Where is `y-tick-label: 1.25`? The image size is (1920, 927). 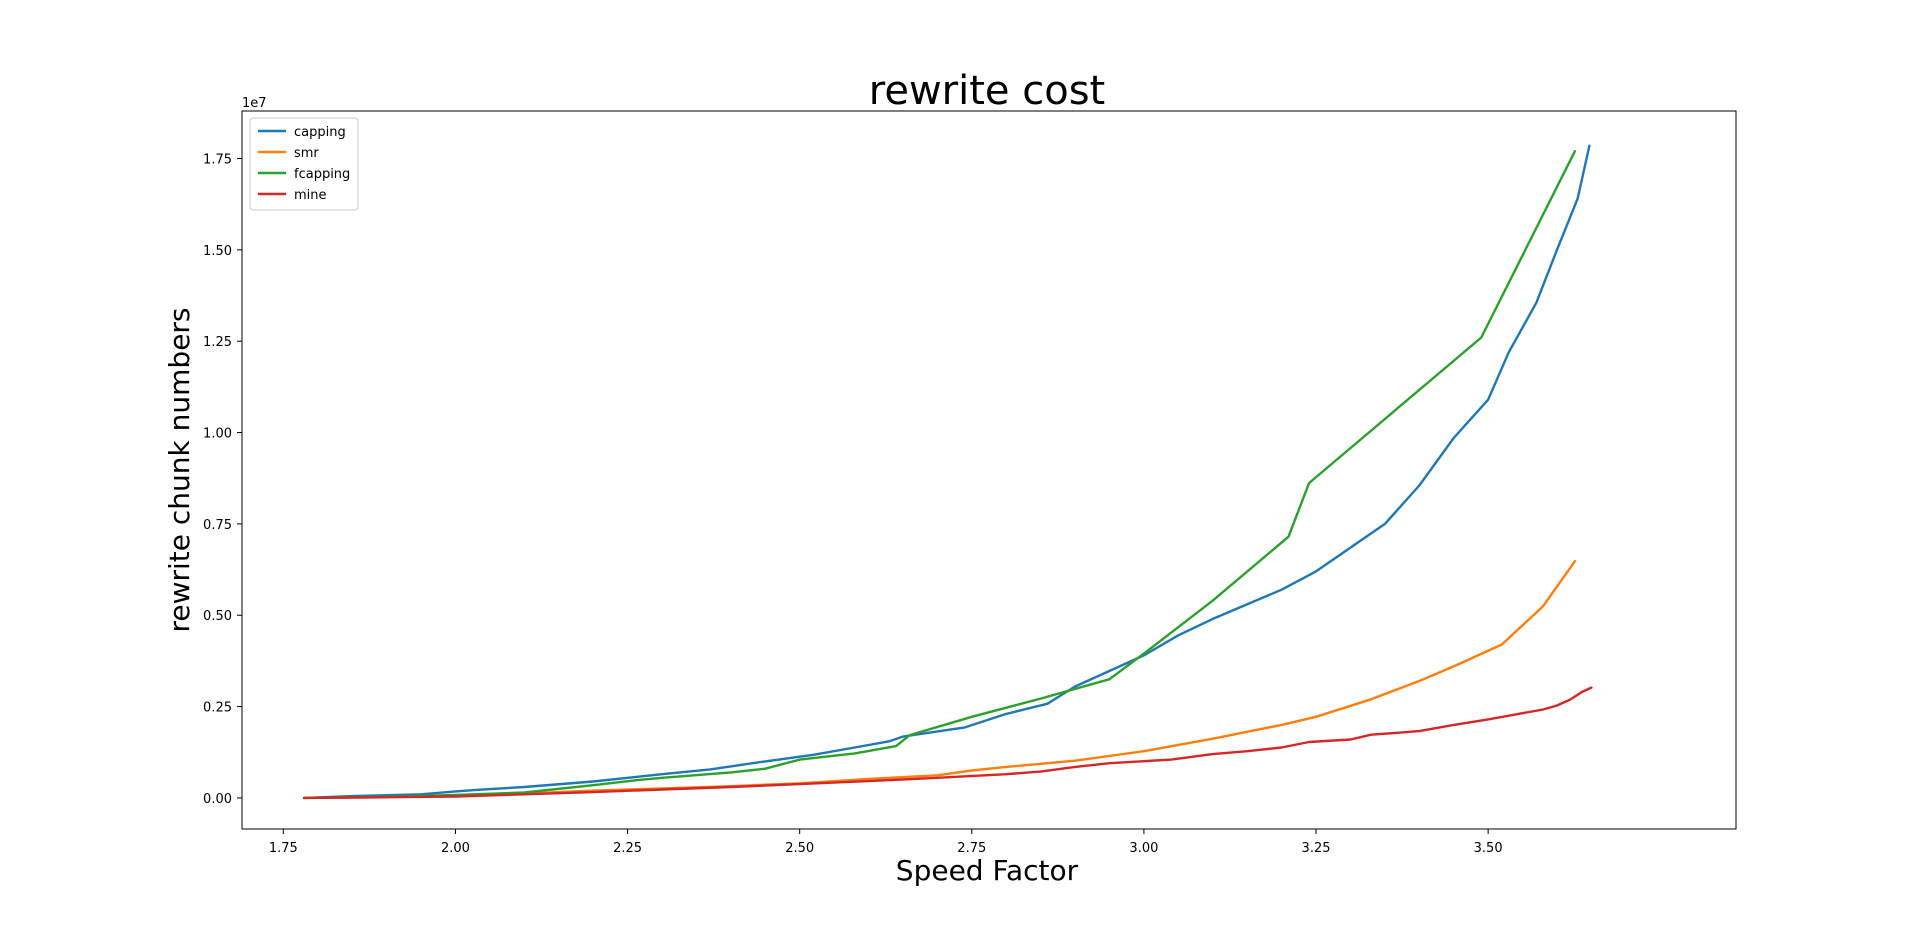 y-tick-label: 1.25 is located at coordinates (217, 342).